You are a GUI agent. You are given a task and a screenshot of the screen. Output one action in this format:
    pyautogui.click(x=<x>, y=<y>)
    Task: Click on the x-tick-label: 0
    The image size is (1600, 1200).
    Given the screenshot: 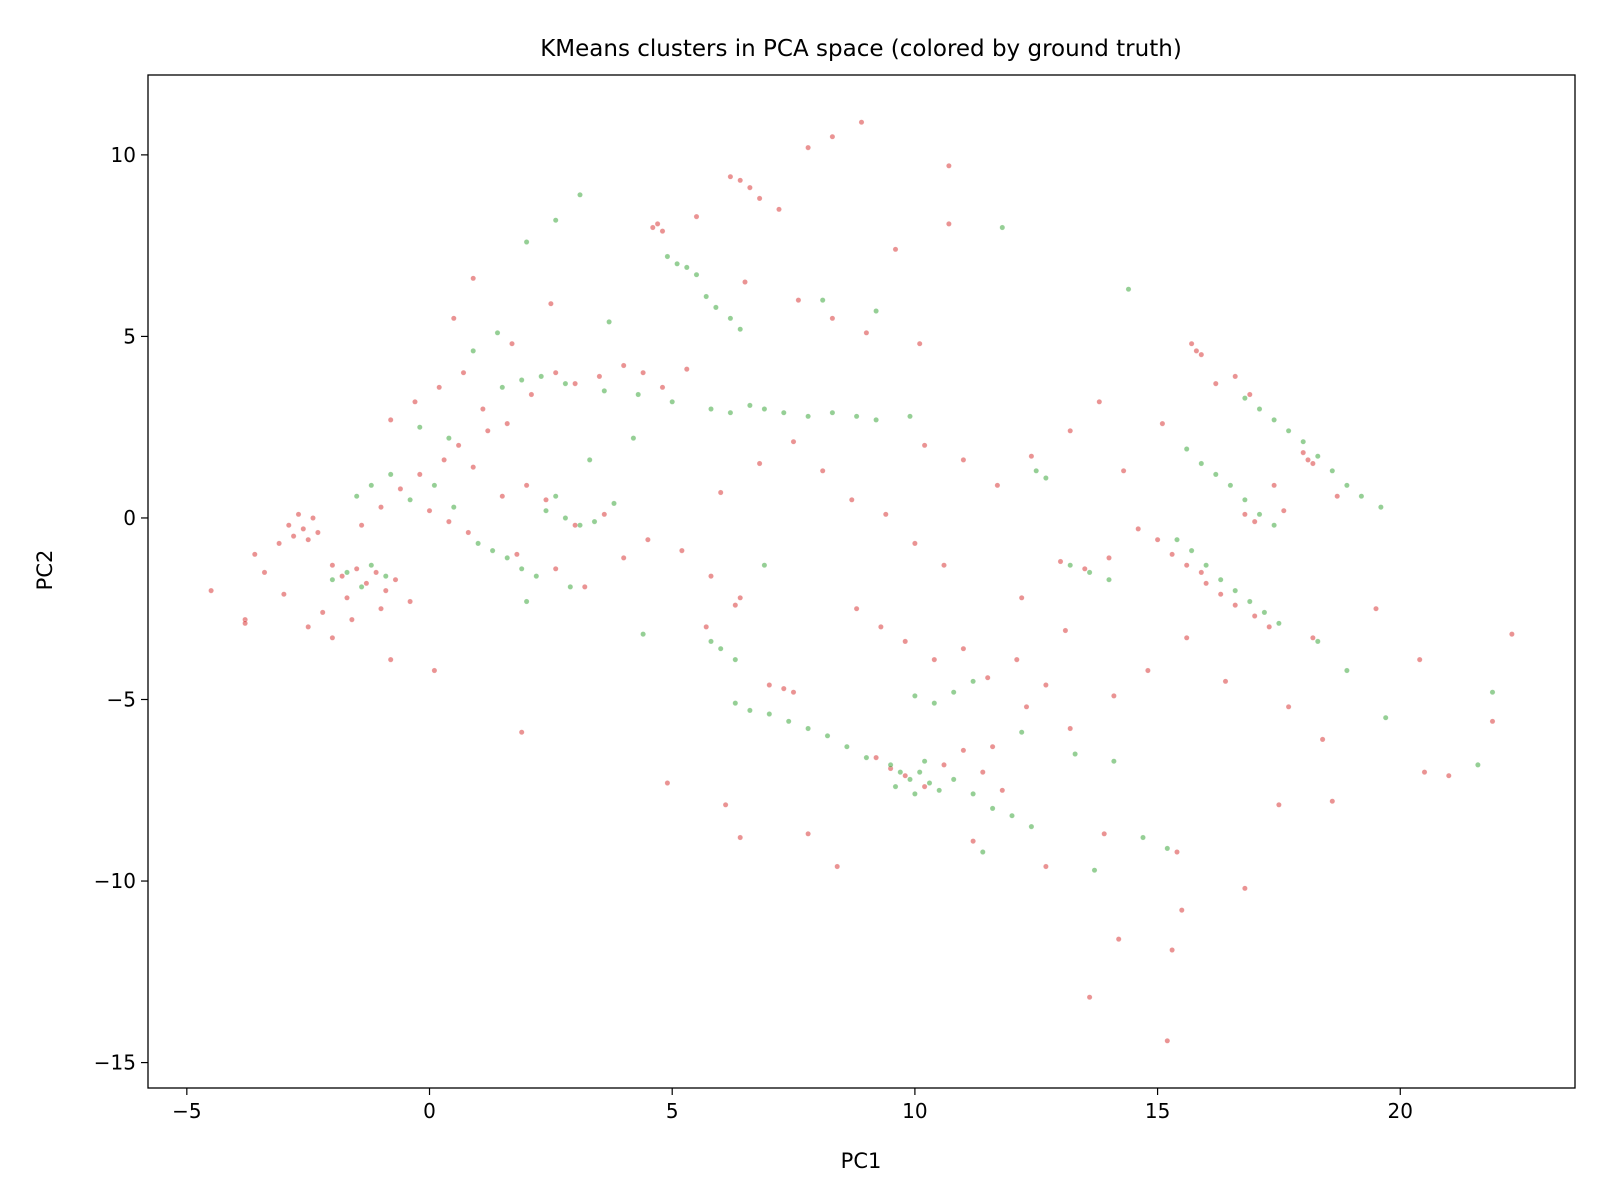 What is the action you would take?
    pyautogui.click(x=429, y=1111)
    